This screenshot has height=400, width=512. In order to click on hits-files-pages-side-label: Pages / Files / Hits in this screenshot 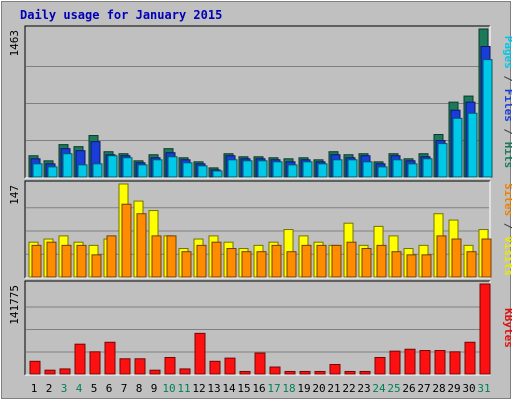, I will do `click(507, 102)`.